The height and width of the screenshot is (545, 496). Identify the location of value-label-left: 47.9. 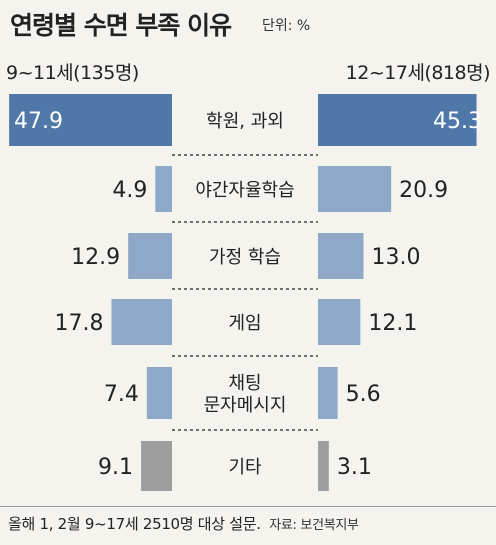
(38, 121).